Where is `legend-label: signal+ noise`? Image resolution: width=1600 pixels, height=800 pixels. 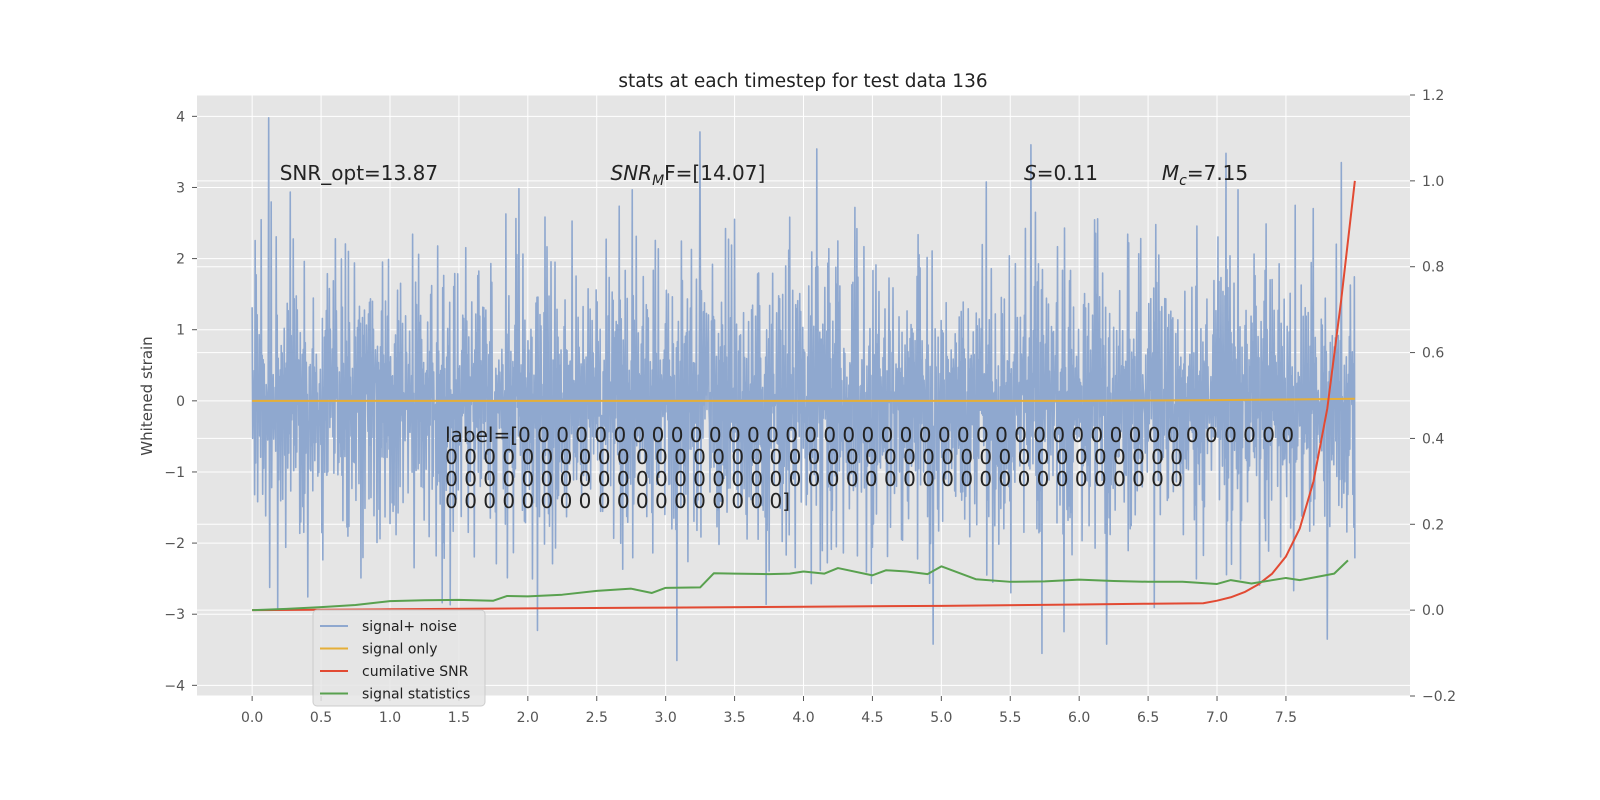
legend-label: signal+ noise is located at coordinates (409, 627).